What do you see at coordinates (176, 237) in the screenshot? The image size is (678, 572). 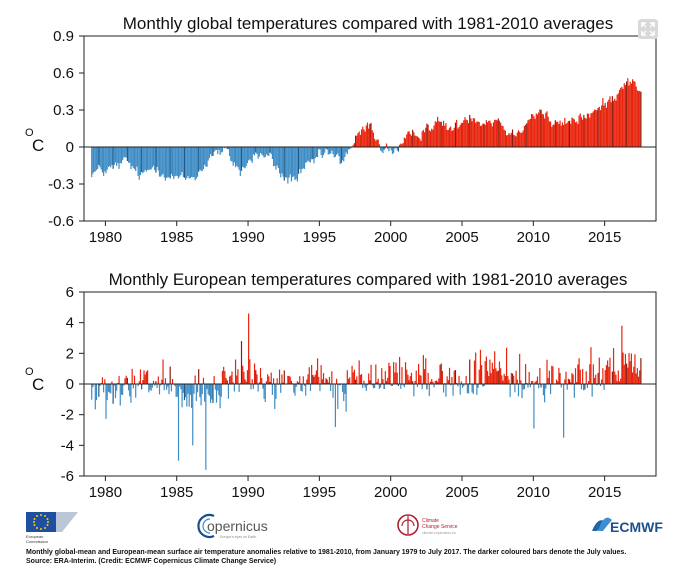 I see `global-xtick-label: 1985` at bounding box center [176, 237].